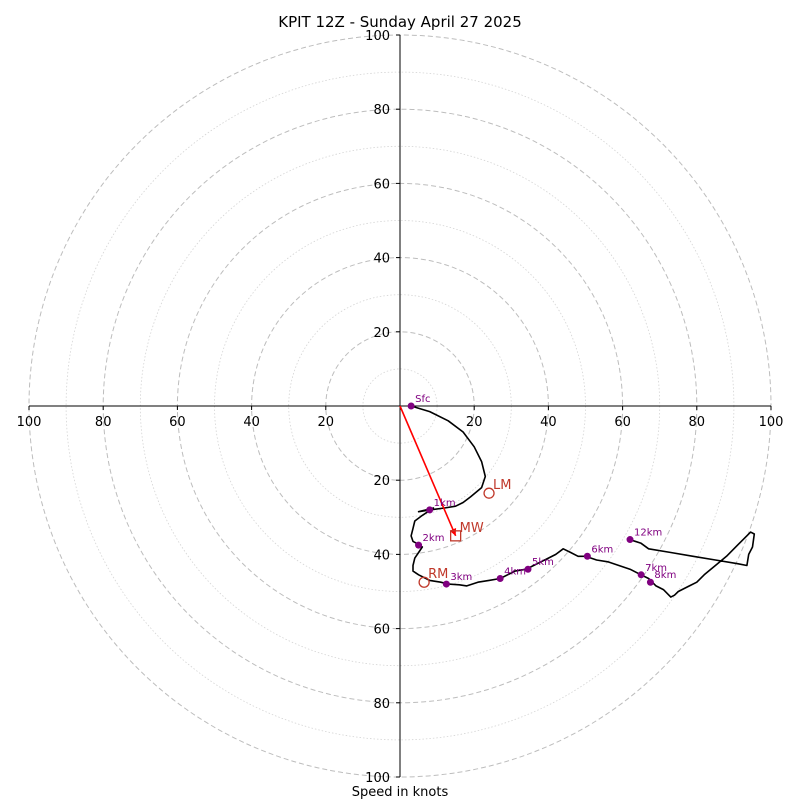 The width and height of the screenshot is (800, 800). I want to click on storm-motion-markers: LM MW RM, so click(465, 533).